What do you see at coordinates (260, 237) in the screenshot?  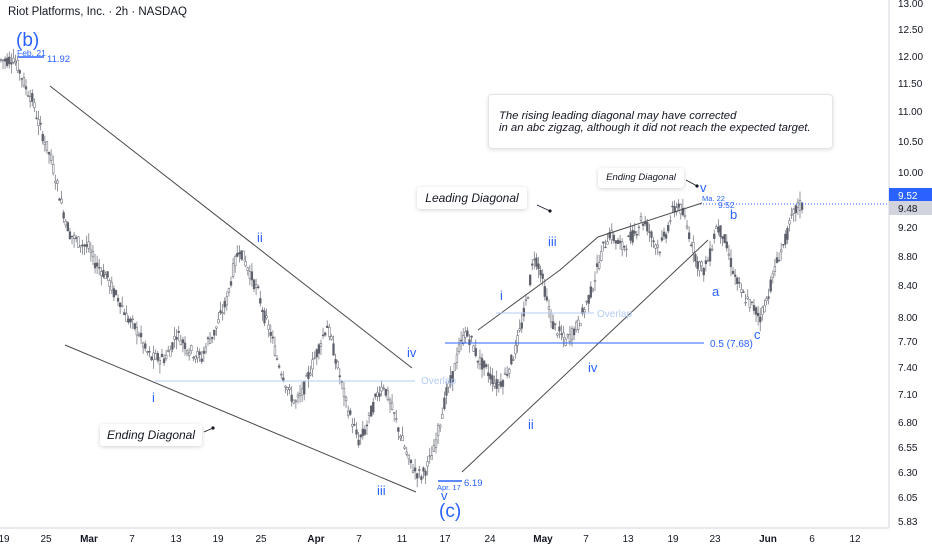 I see `wave-label: ii` at bounding box center [260, 237].